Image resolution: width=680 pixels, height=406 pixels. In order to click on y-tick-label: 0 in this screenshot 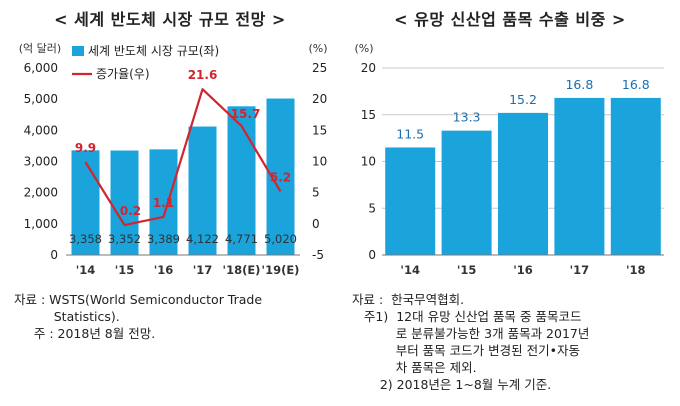, I will do `click(372, 255)`.